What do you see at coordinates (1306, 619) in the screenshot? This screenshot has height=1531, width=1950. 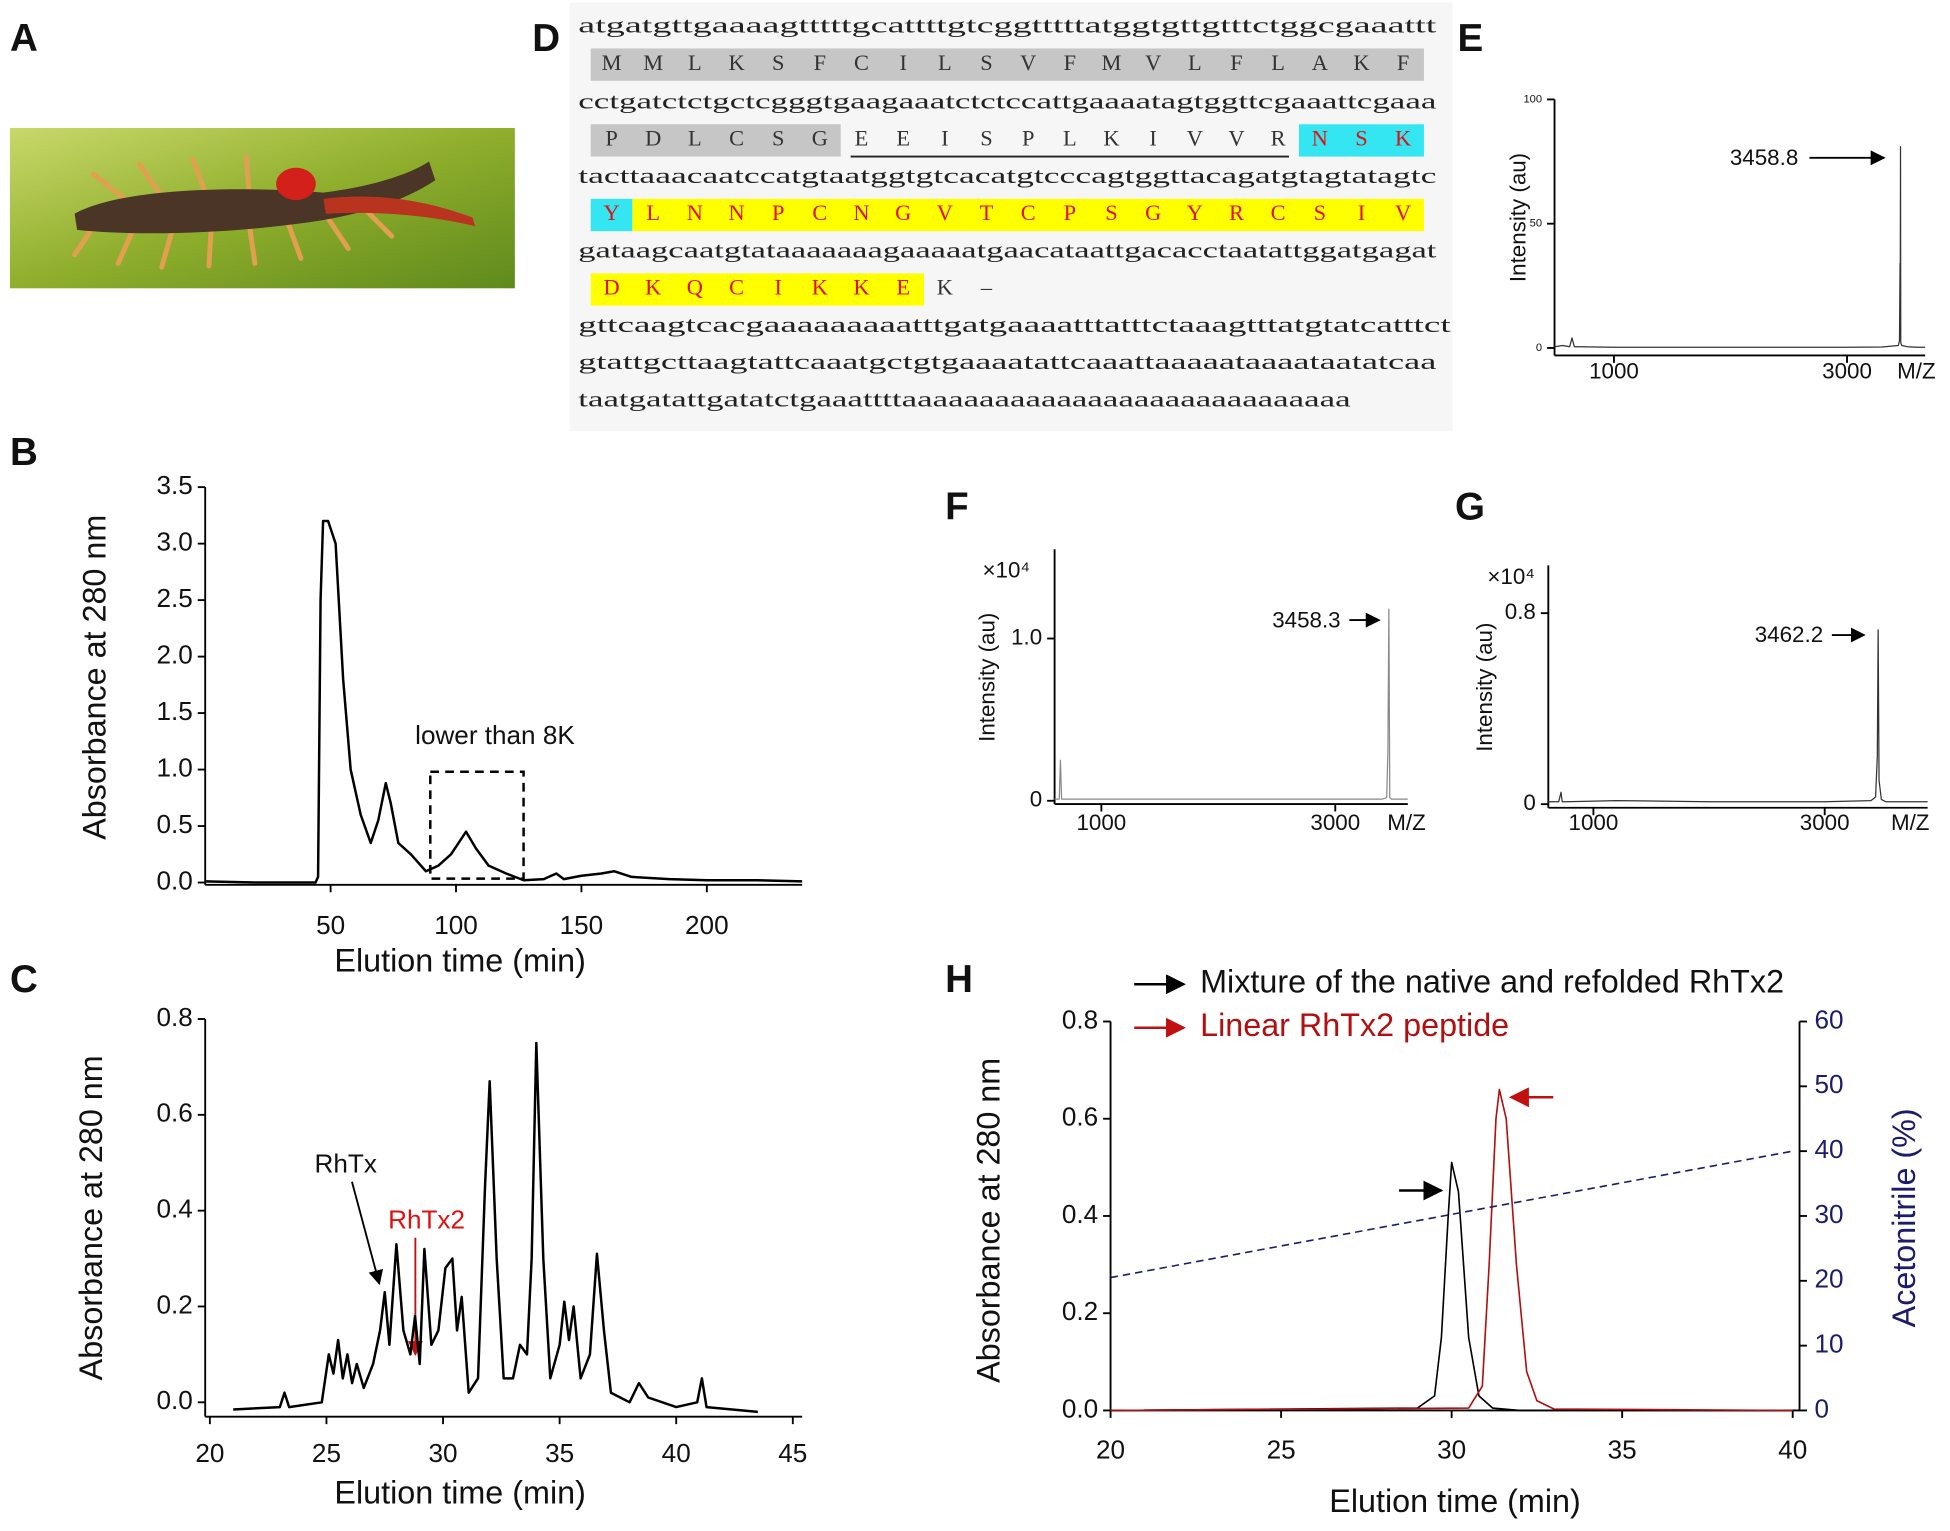 I see `annotation: 3458.3` at bounding box center [1306, 619].